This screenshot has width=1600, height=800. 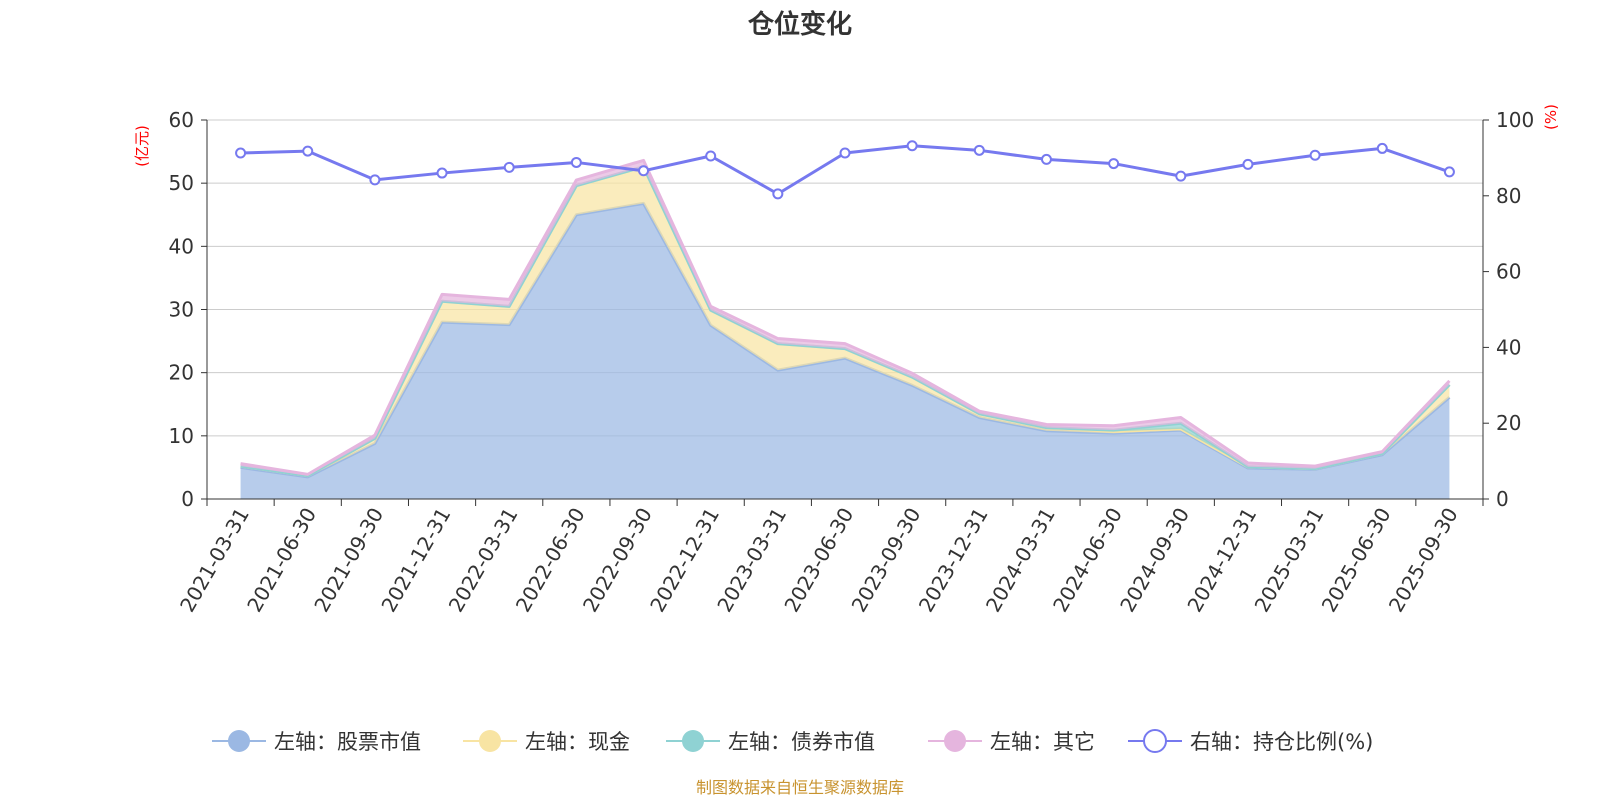 What do you see at coordinates (1515, 120) in the screenshot?
I see `right-tick-label: 100` at bounding box center [1515, 120].